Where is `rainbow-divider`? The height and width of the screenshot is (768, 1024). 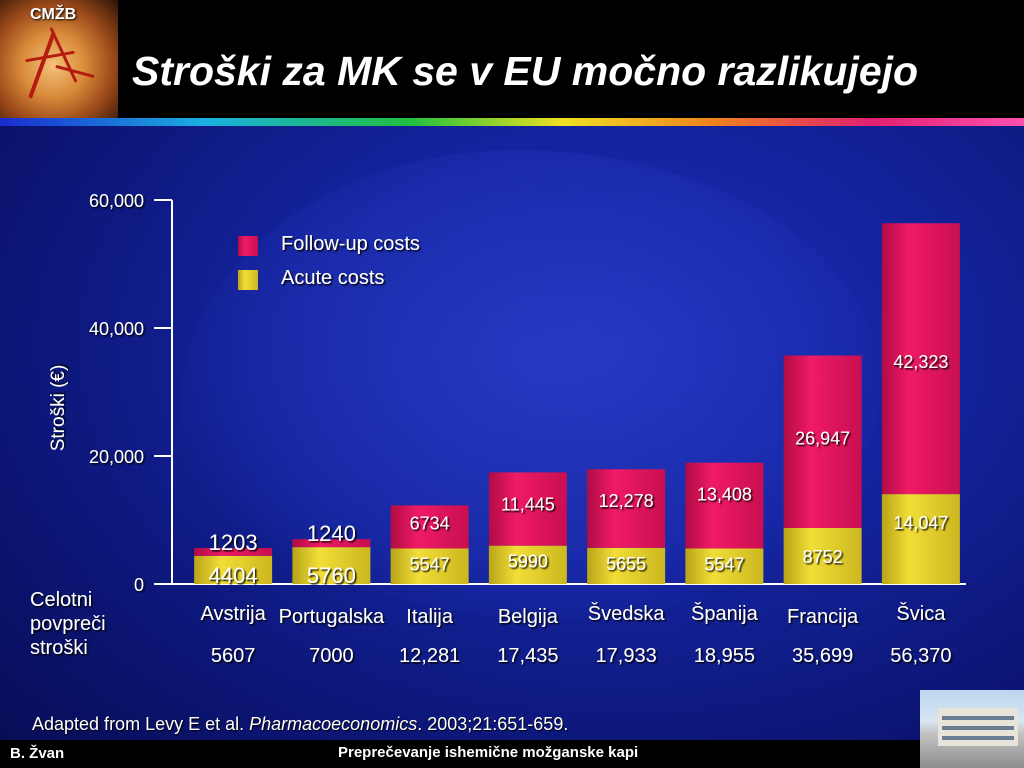 rainbow-divider is located at coordinates (512, 122).